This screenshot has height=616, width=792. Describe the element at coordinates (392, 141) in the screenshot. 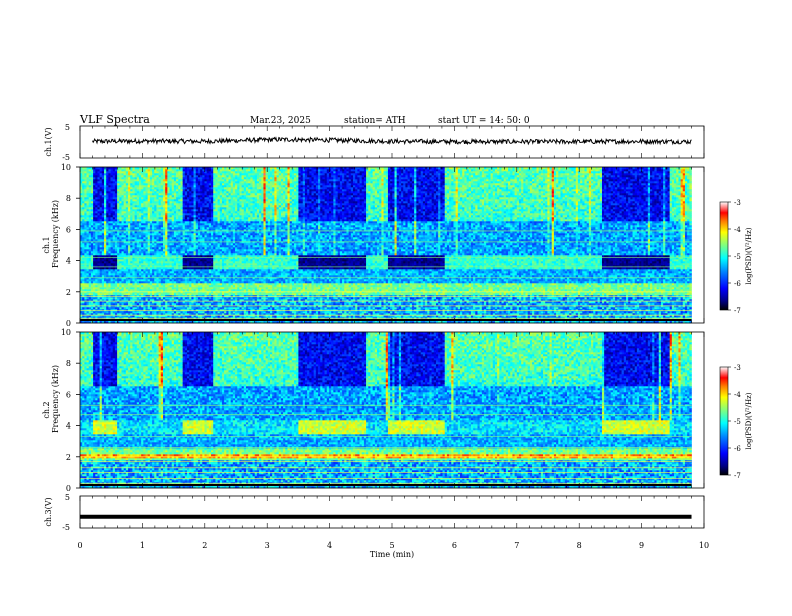

I see `ch1-waveform-line` at that location.